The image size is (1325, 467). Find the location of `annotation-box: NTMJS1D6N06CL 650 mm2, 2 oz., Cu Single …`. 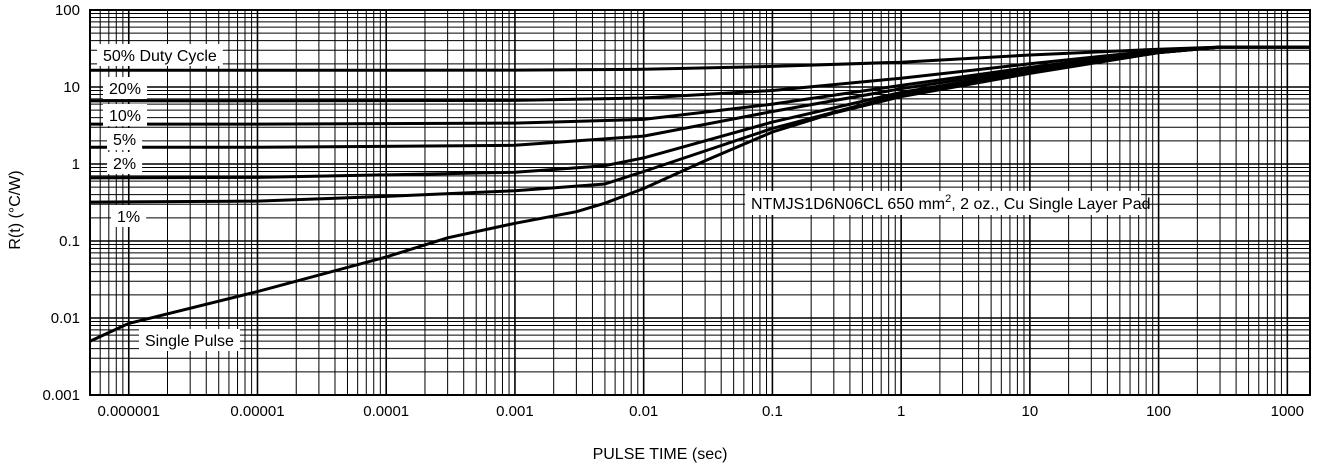

annotation-box: NTMJS1D6N06CL 650 mm2, 2 oz., Cu Single … is located at coordinates (948, 203).